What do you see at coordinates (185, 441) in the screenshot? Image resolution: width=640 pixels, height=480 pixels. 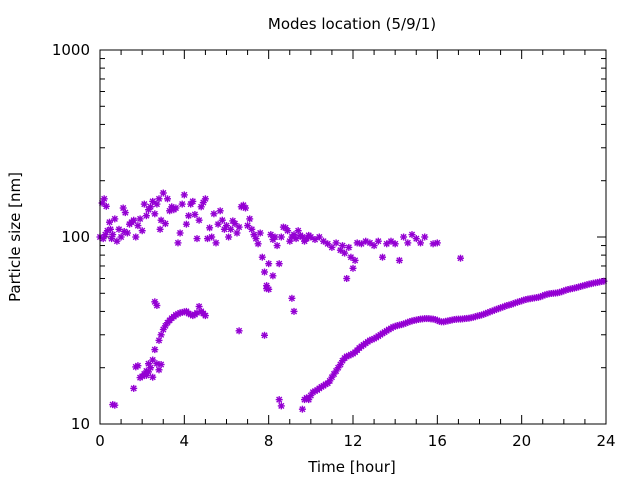 I see `x-tick-label: 4` at bounding box center [185, 441].